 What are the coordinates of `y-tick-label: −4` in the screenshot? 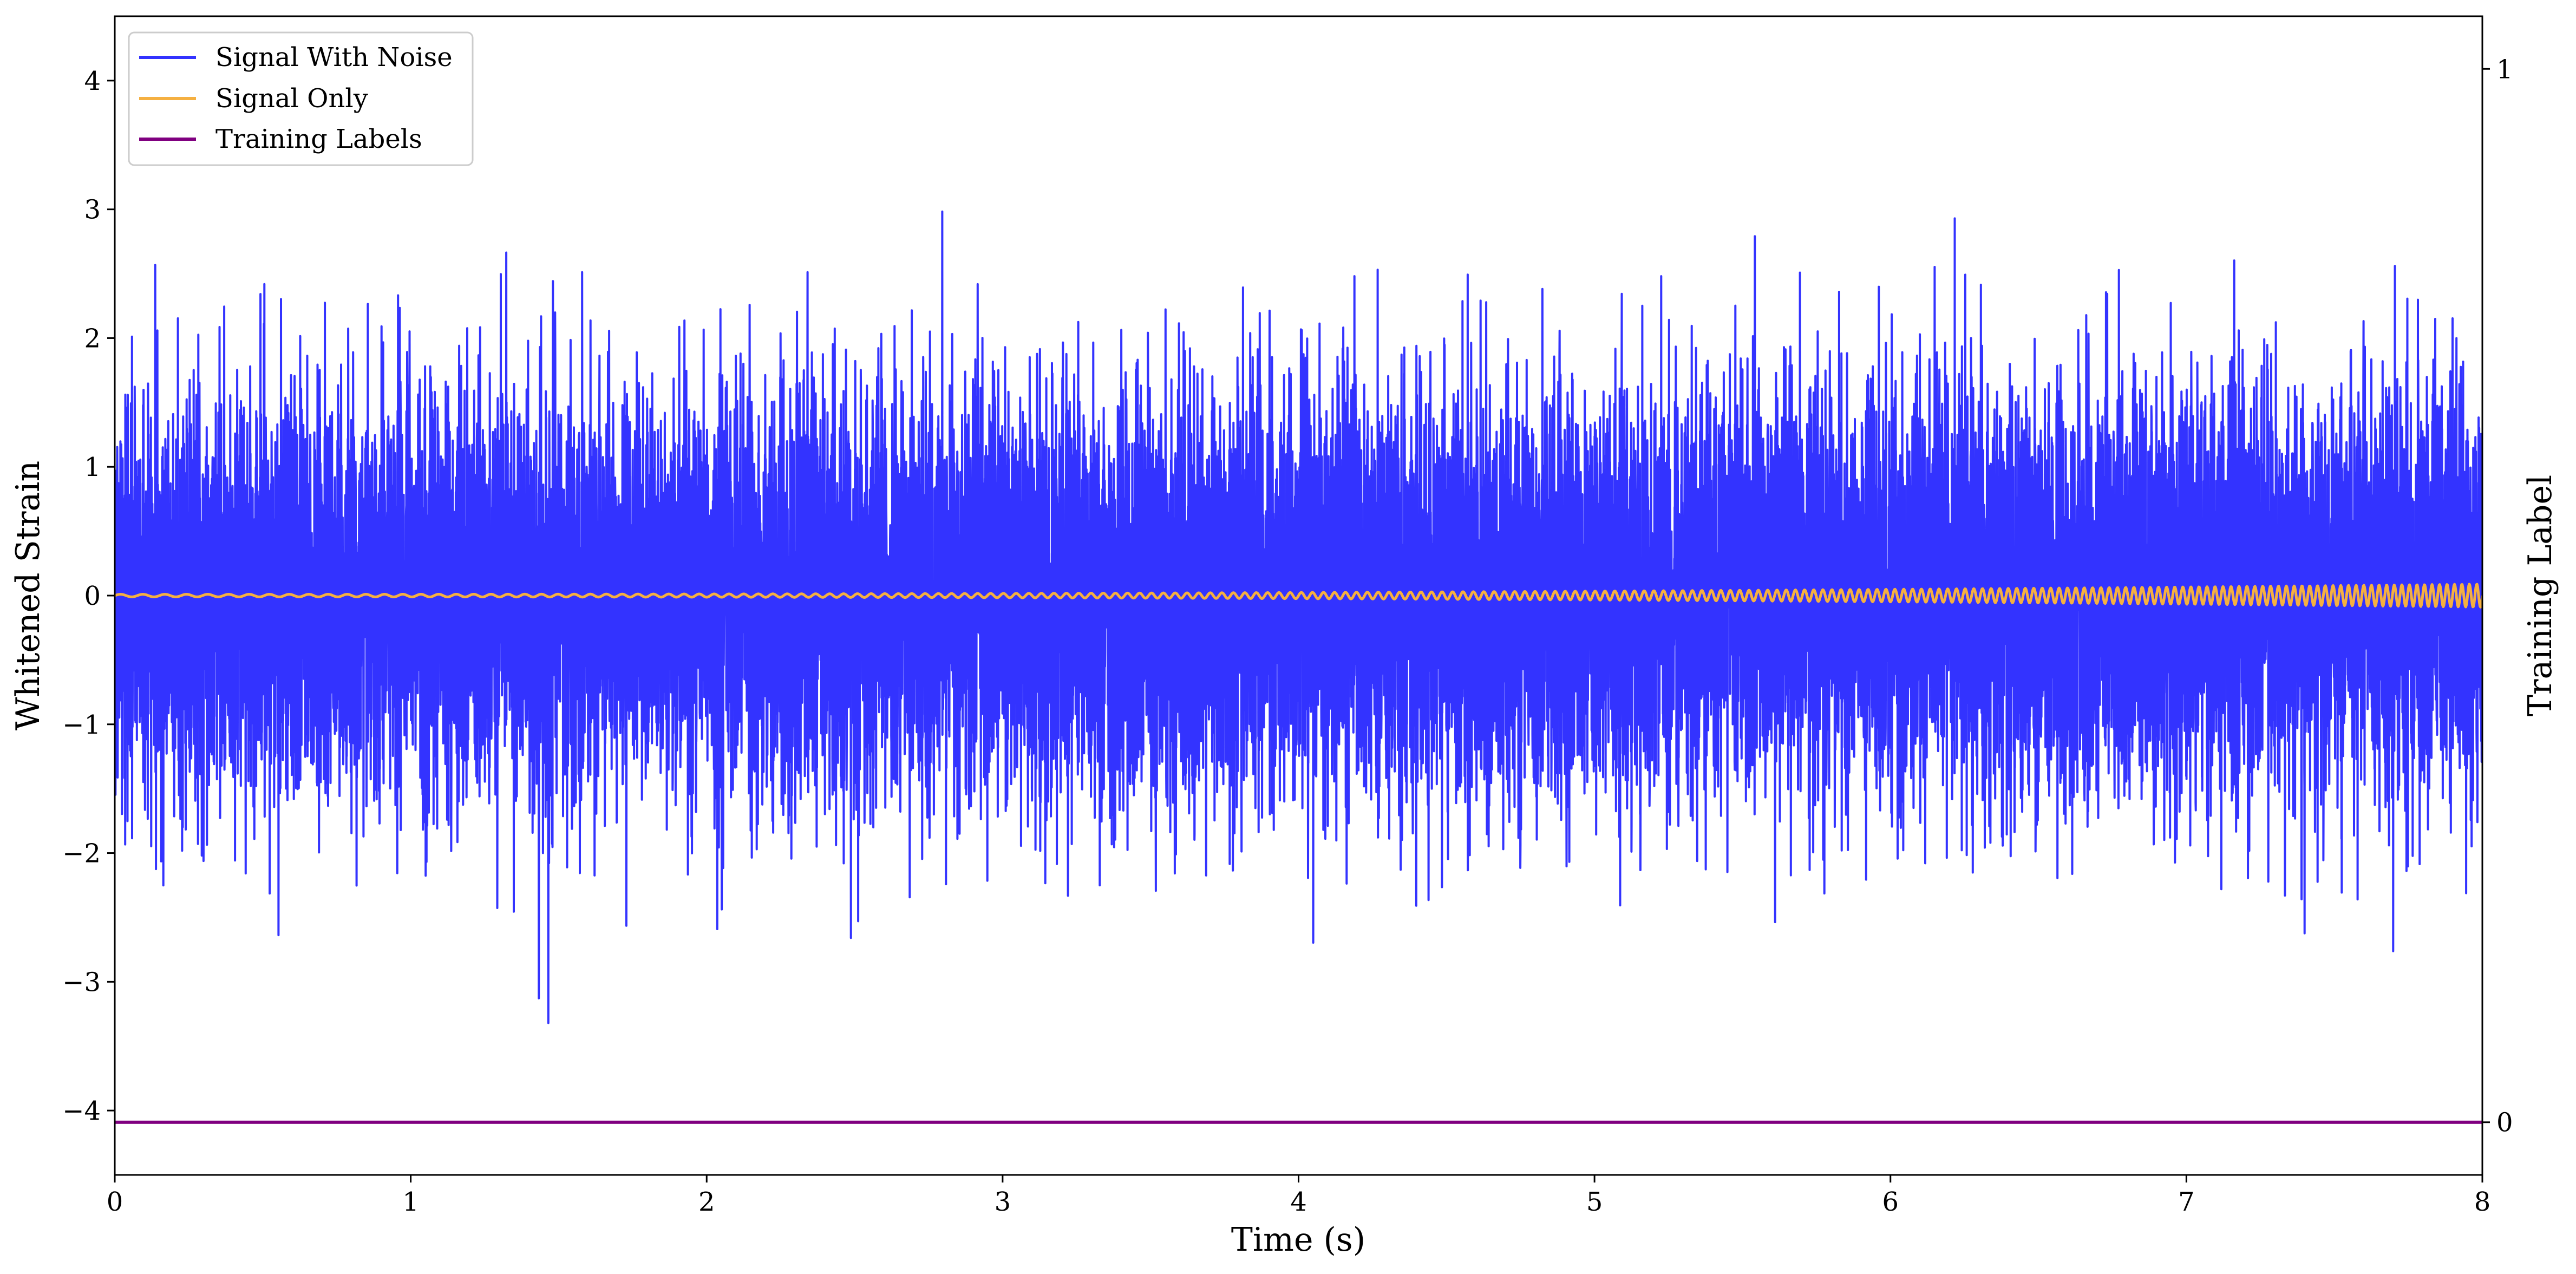 It's located at (82, 1111).